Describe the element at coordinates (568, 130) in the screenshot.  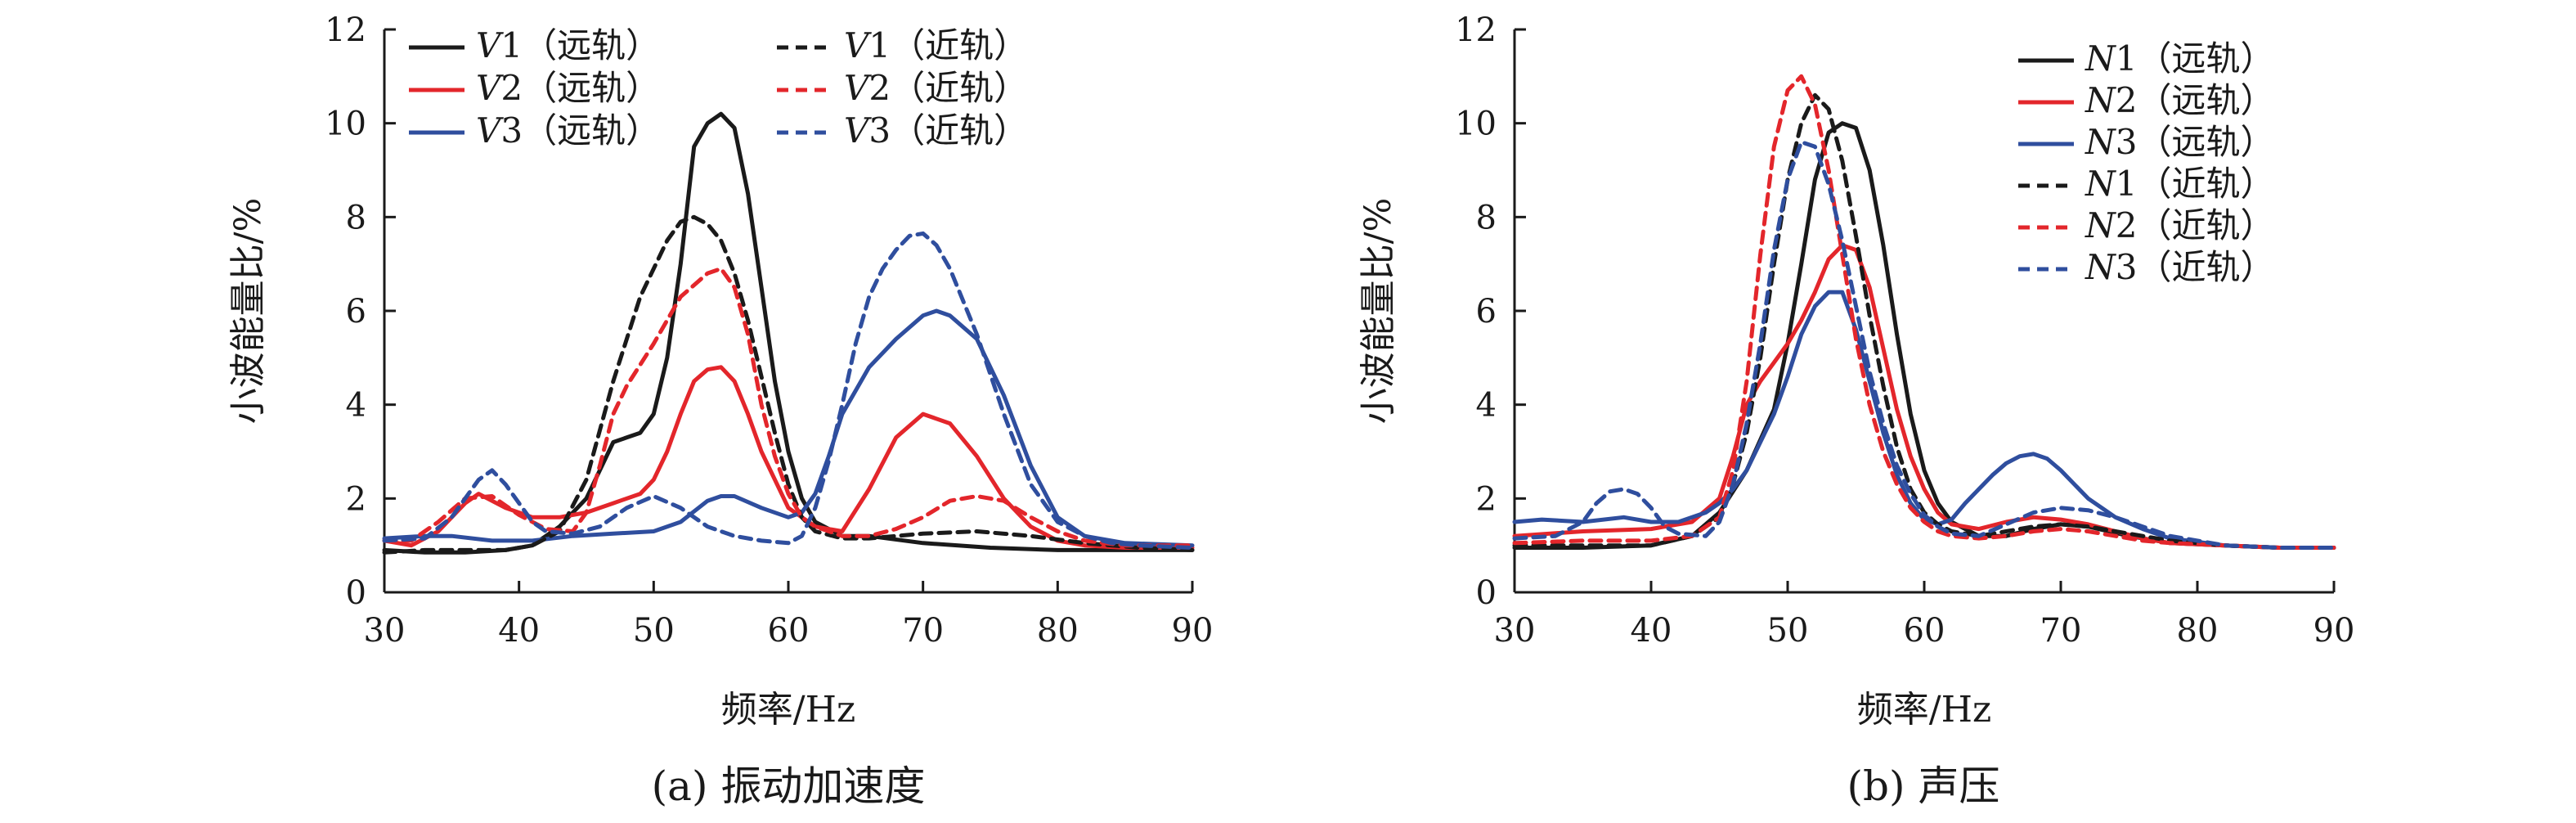
I see `legend-label: V3（远轨）` at that location.